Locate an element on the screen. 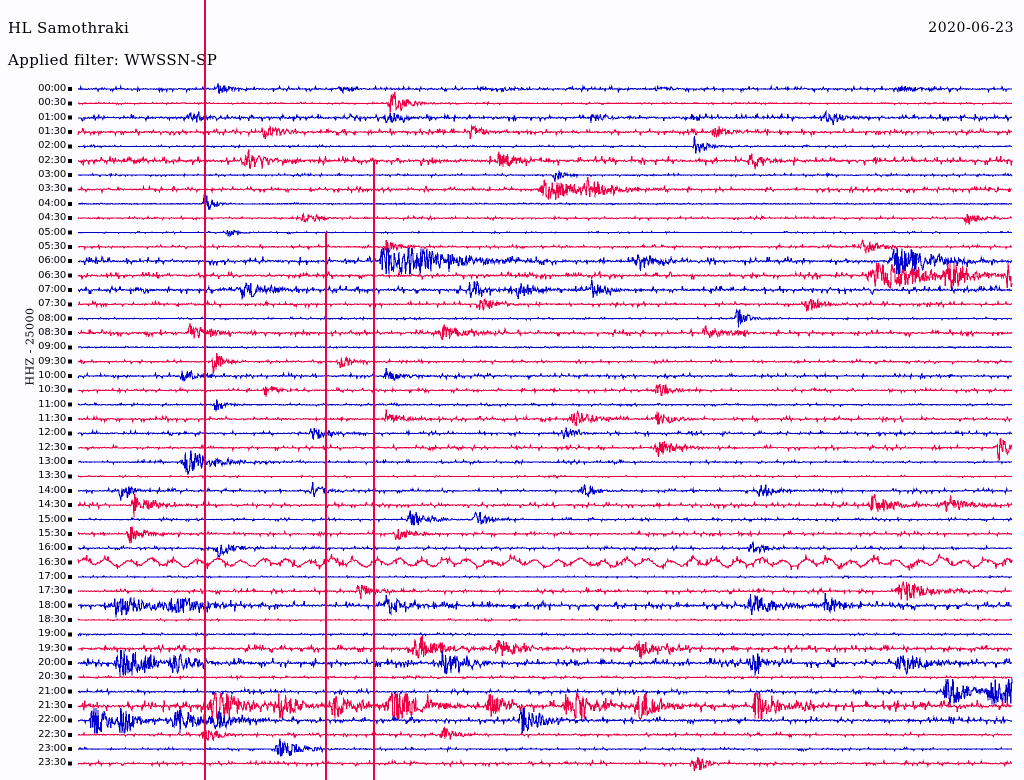 Image resolution: width=1024 pixels, height=780 pixels. time-label-2230: 22:30 is located at coordinates (52, 734).